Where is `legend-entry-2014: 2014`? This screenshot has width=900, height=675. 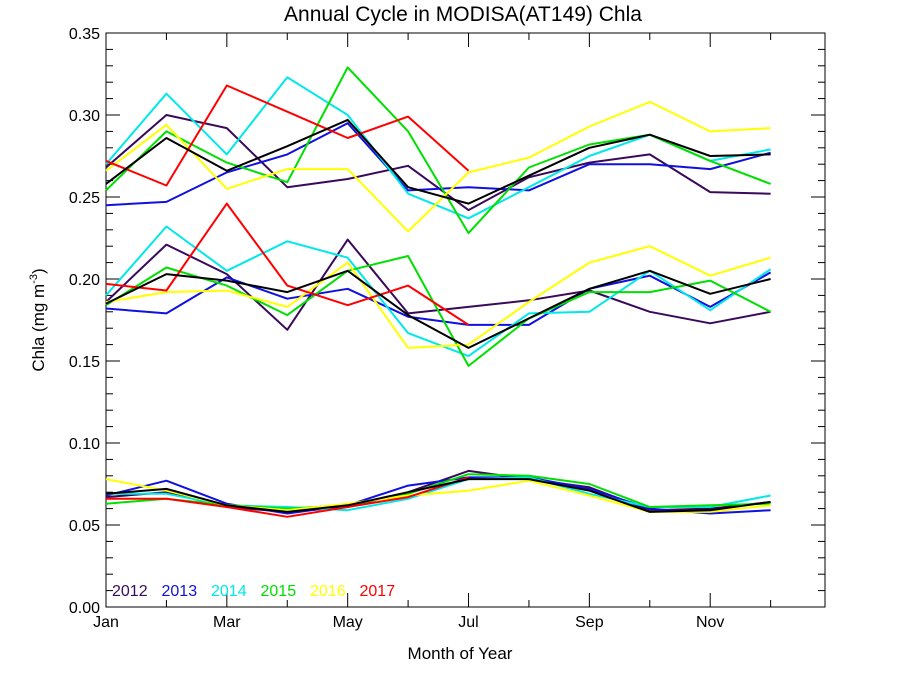
legend-entry-2014: 2014 is located at coordinates (229, 591).